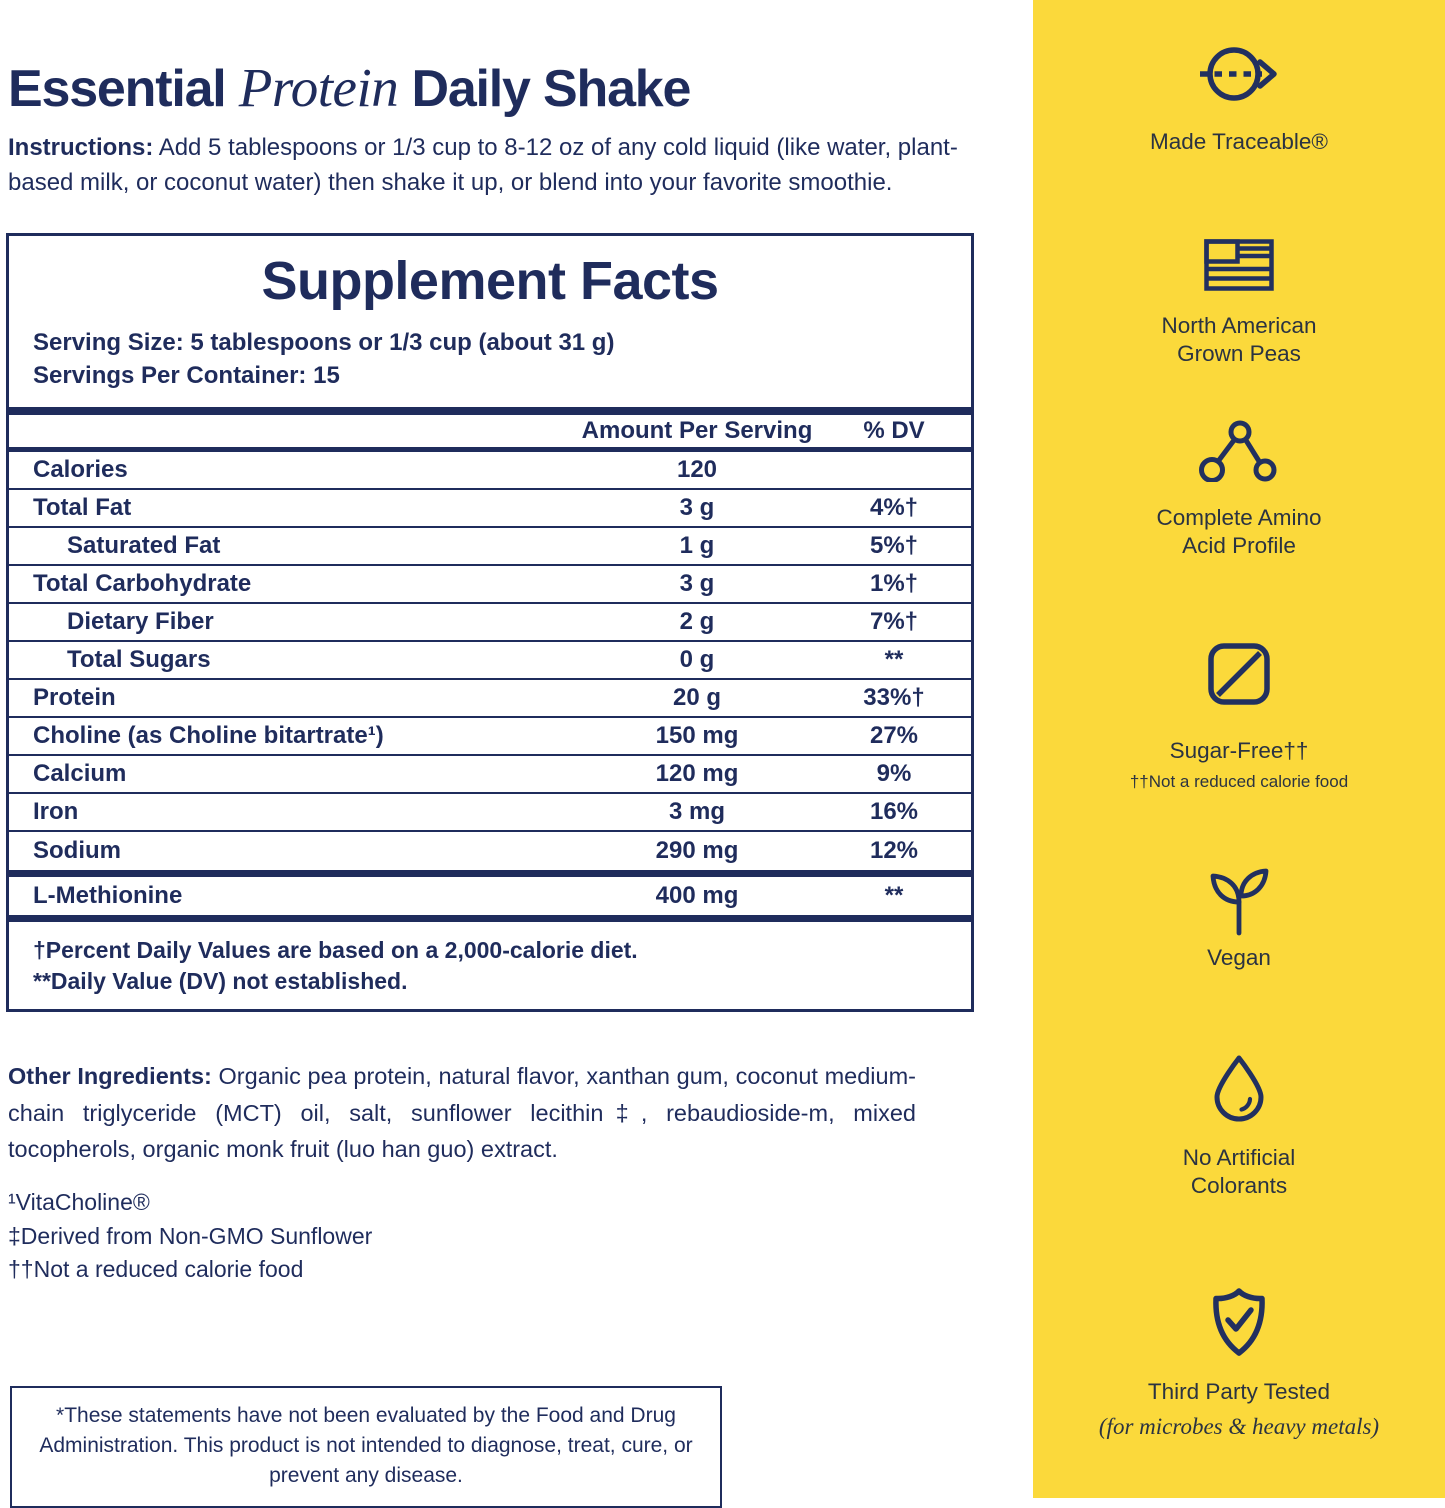 This screenshot has height=1508, width=1445. What do you see at coordinates (77, 850) in the screenshot?
I see `nutrient-name: Sodium` at bounding box center [77, 850].